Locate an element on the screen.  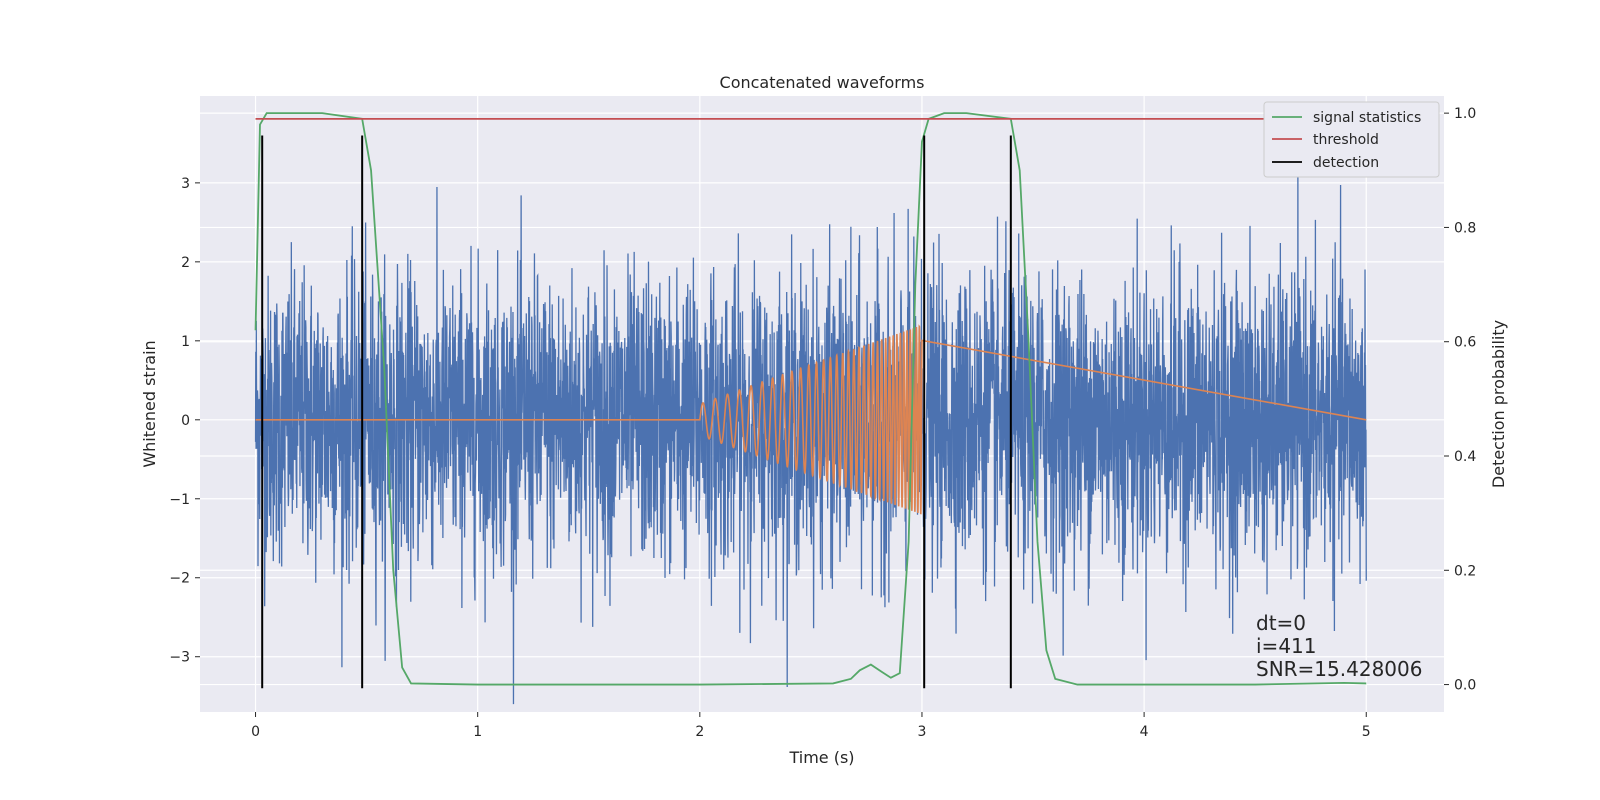
annotation-block: dt=0 i=411 SNR=15.428006 is located at coordinates (1339, 646).